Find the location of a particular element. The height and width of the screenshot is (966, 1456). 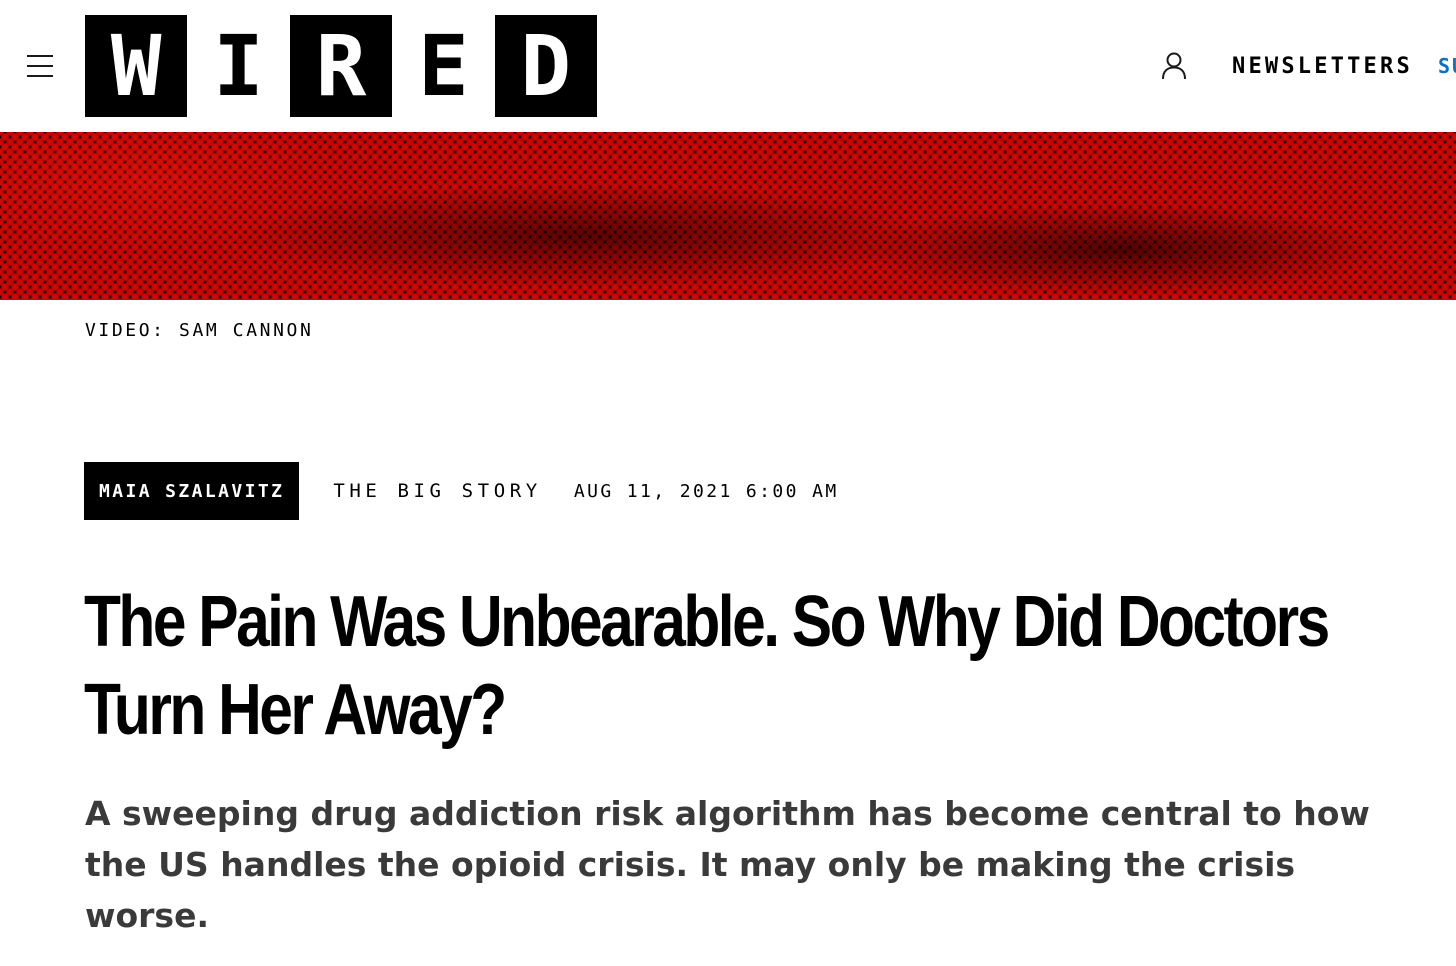

user-icon is located at coordinates (1174, 66).